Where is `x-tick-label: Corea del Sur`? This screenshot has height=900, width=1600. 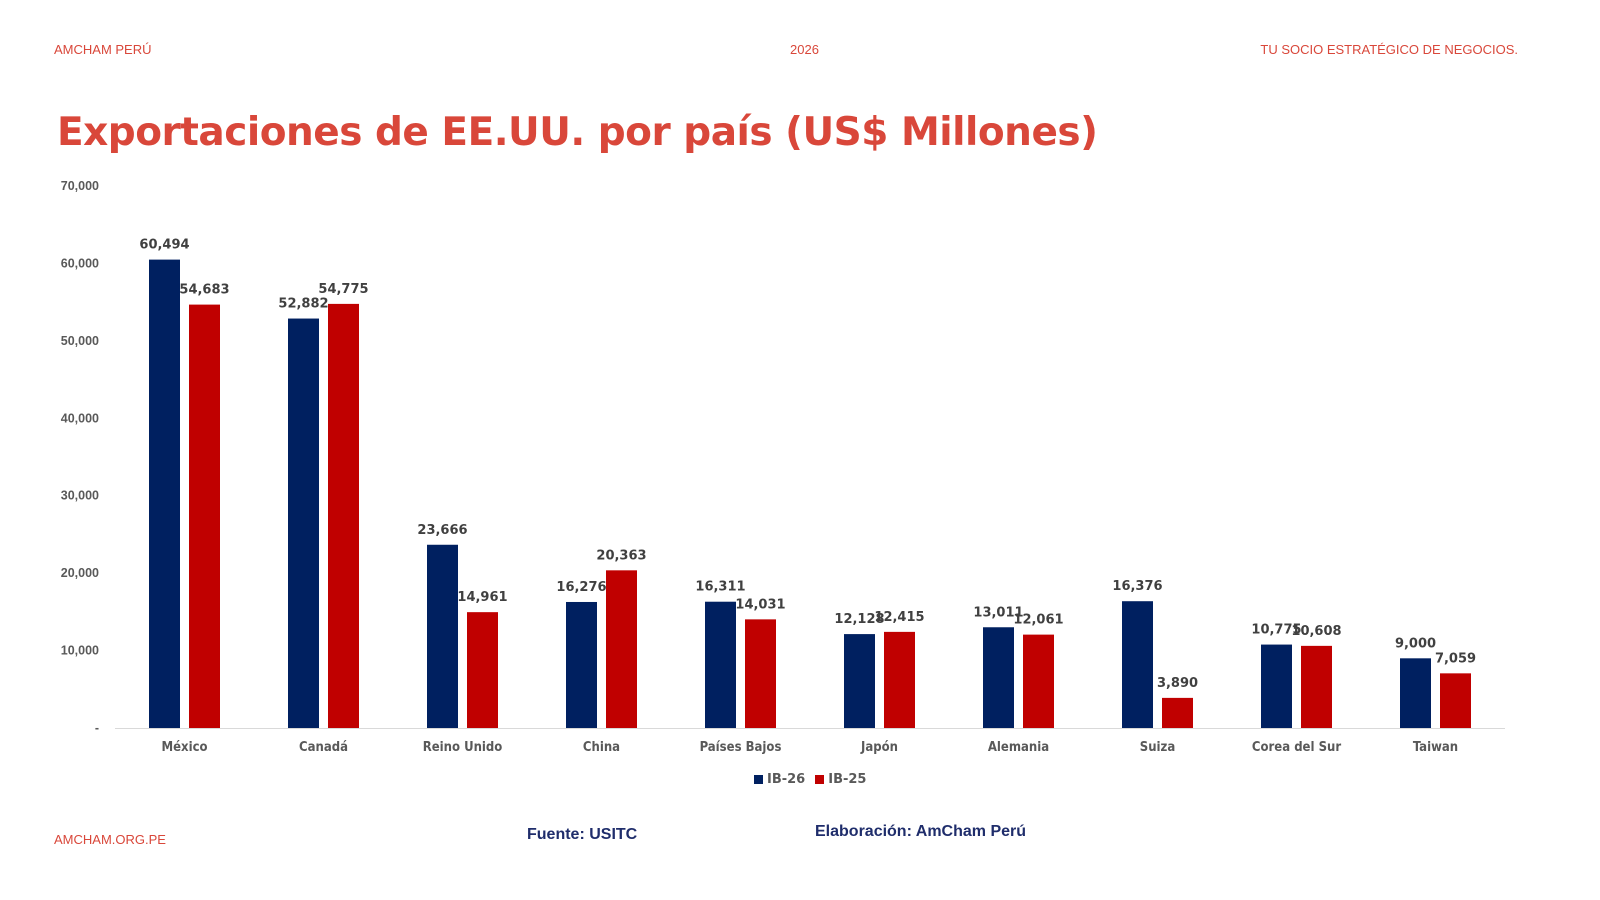
x-tick-label: Corea del Sur is located at coordinates (1296, 747).